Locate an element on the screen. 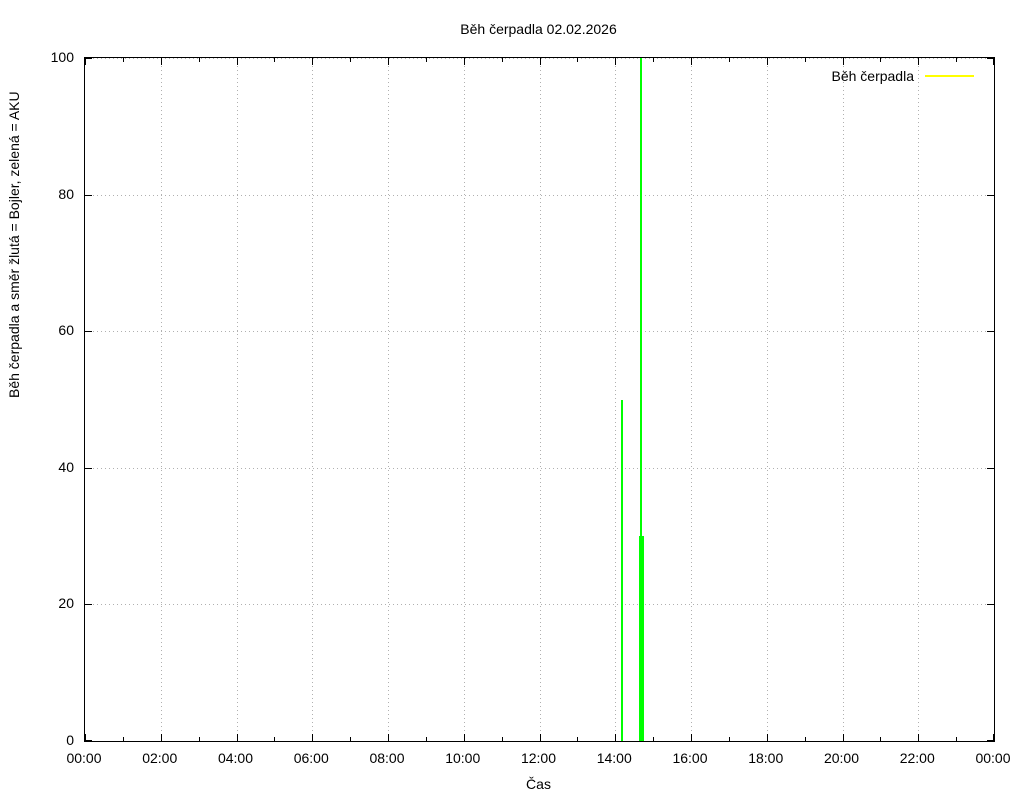 This screenshot has height=800, width=1024. x-tick-label: 16:00 is located at coordinates (690, 758).